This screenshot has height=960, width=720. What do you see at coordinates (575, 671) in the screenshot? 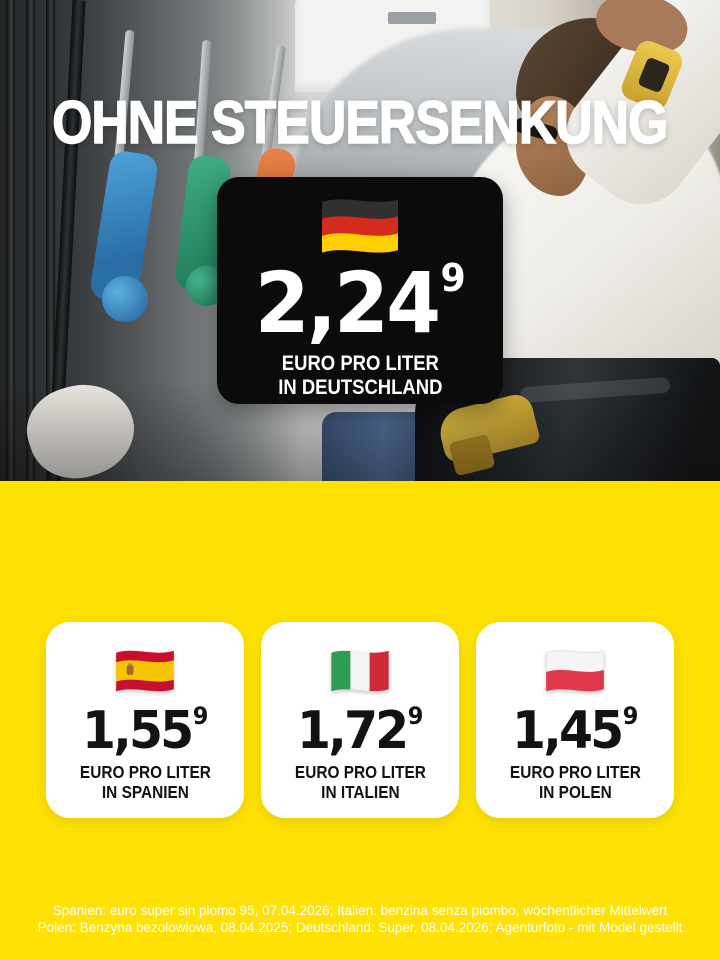
I see `poland-flag-icon` at bounding box center [575, 671].